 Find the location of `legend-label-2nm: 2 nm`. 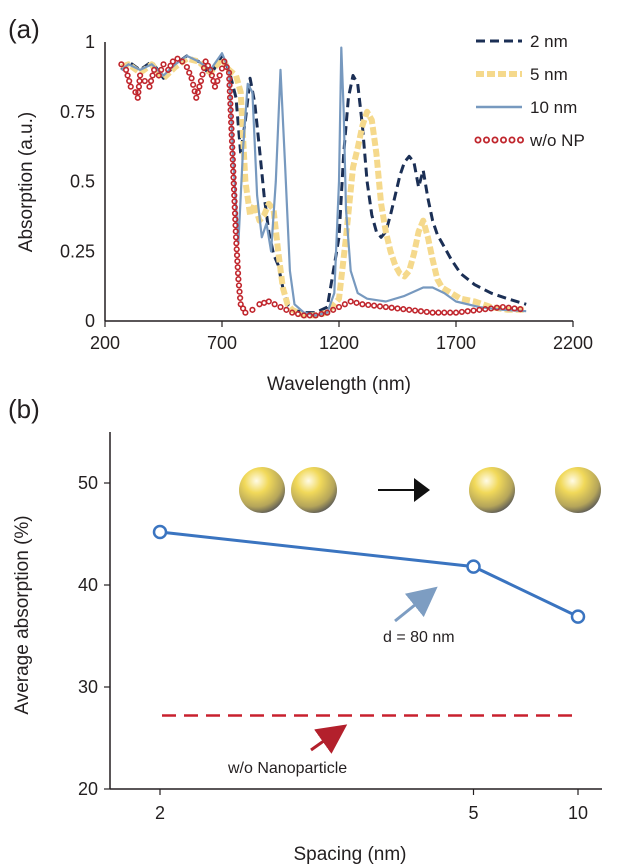

legend-label-2nm: 2 nm is located at coordinates (549, 41).